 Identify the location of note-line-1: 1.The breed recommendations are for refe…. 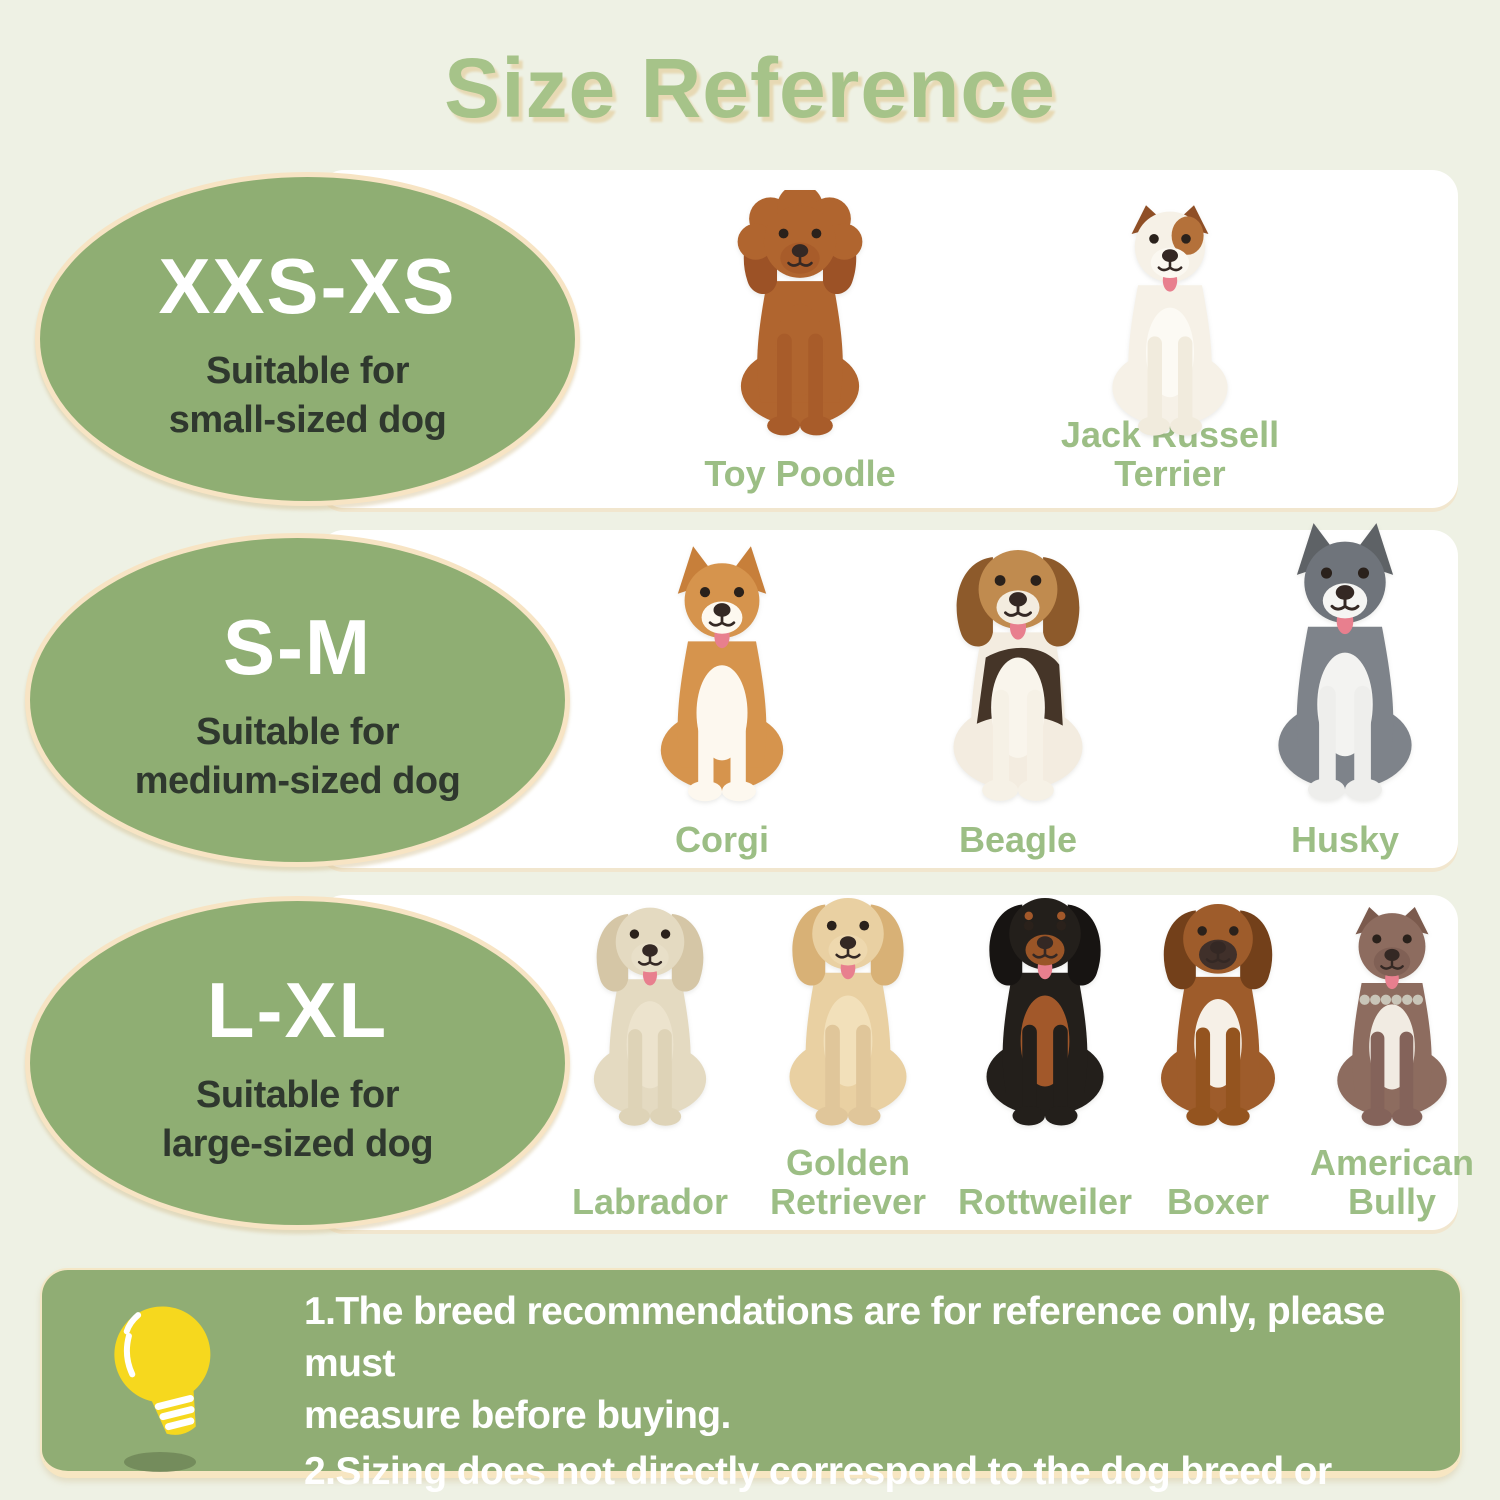
(844, 1363).